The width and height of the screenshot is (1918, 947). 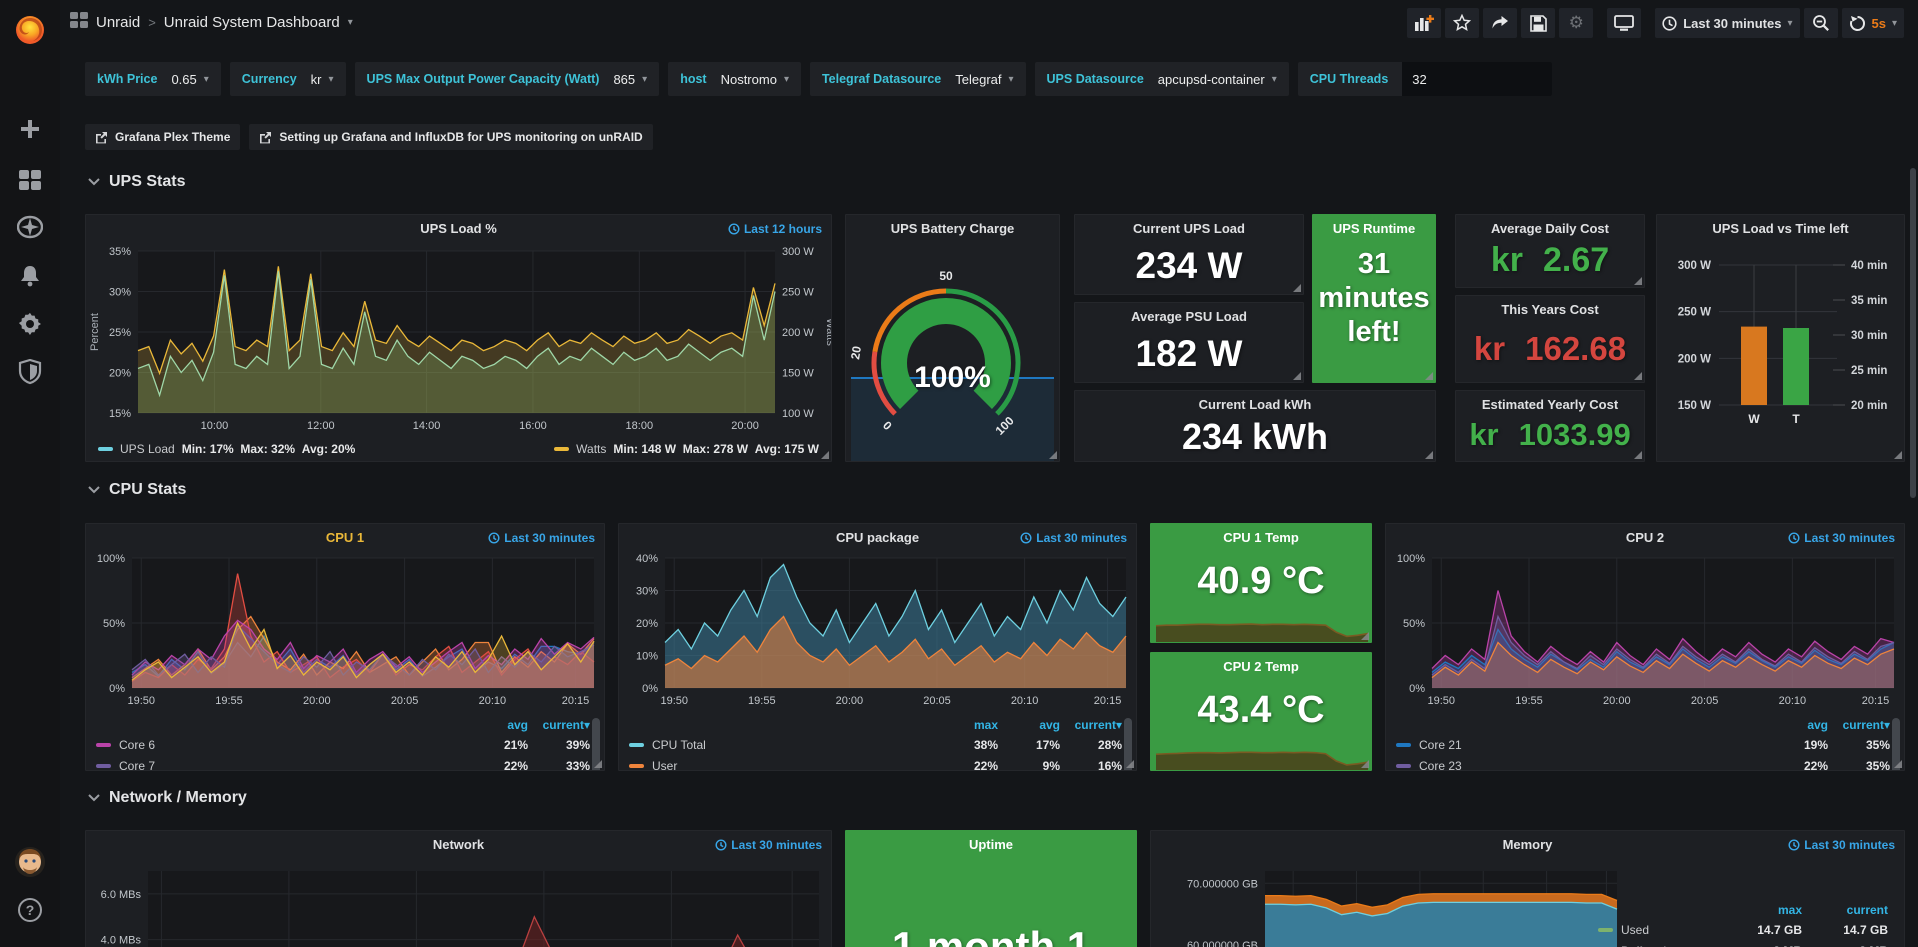 What do you see at coordinates (1374, 298) in the screenshot?
I see `panel-ups-runtime: UPS Runtime 31 minutes left!` at bounding box center [1374, 298].